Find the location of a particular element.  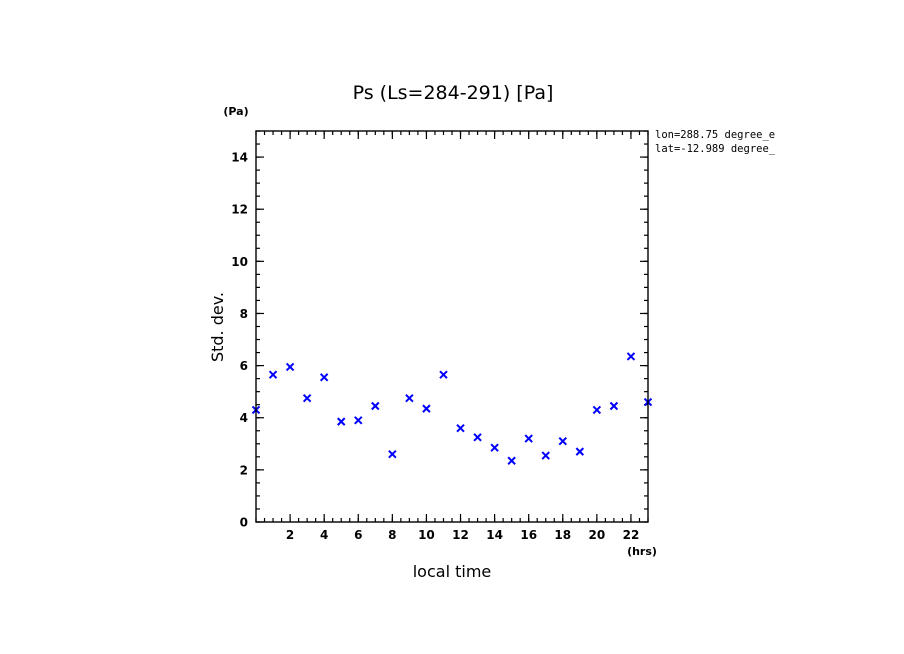

y-tick-label: 10 is located at coordinates (239, 262).